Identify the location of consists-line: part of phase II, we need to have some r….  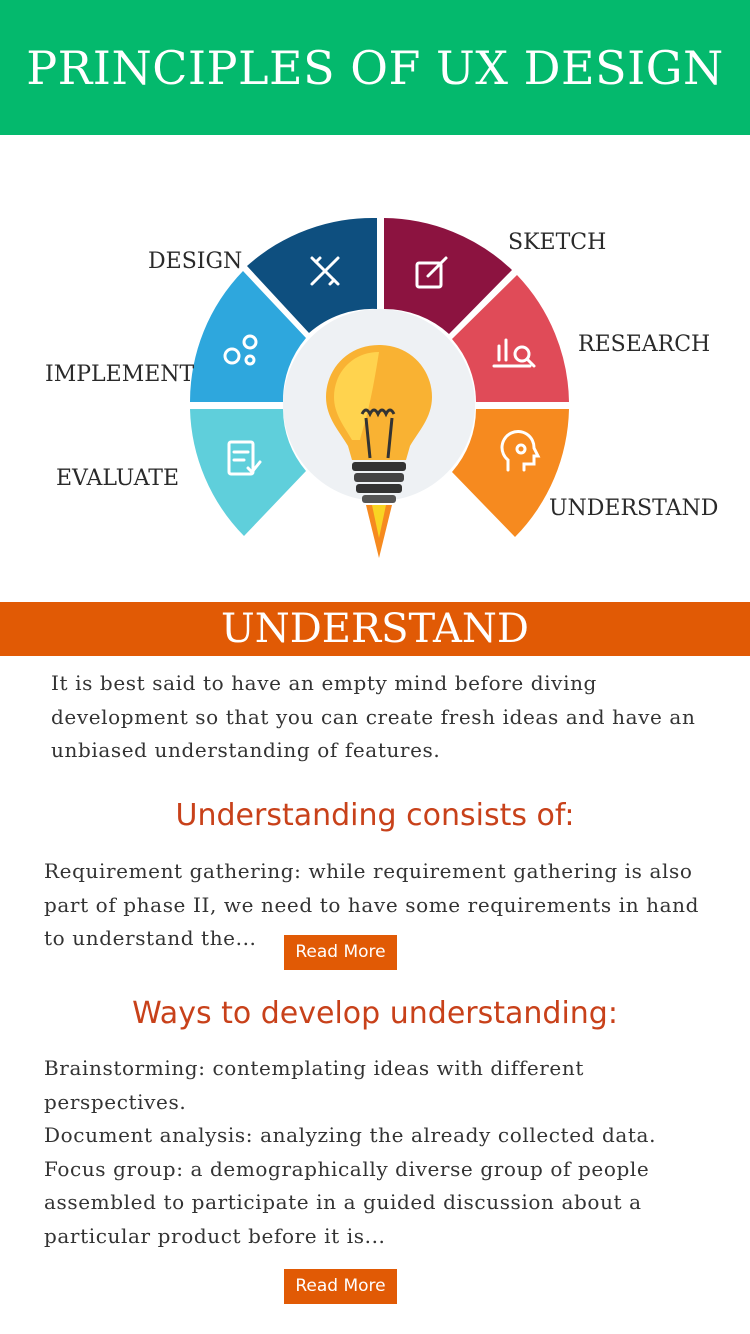
(372, 904).